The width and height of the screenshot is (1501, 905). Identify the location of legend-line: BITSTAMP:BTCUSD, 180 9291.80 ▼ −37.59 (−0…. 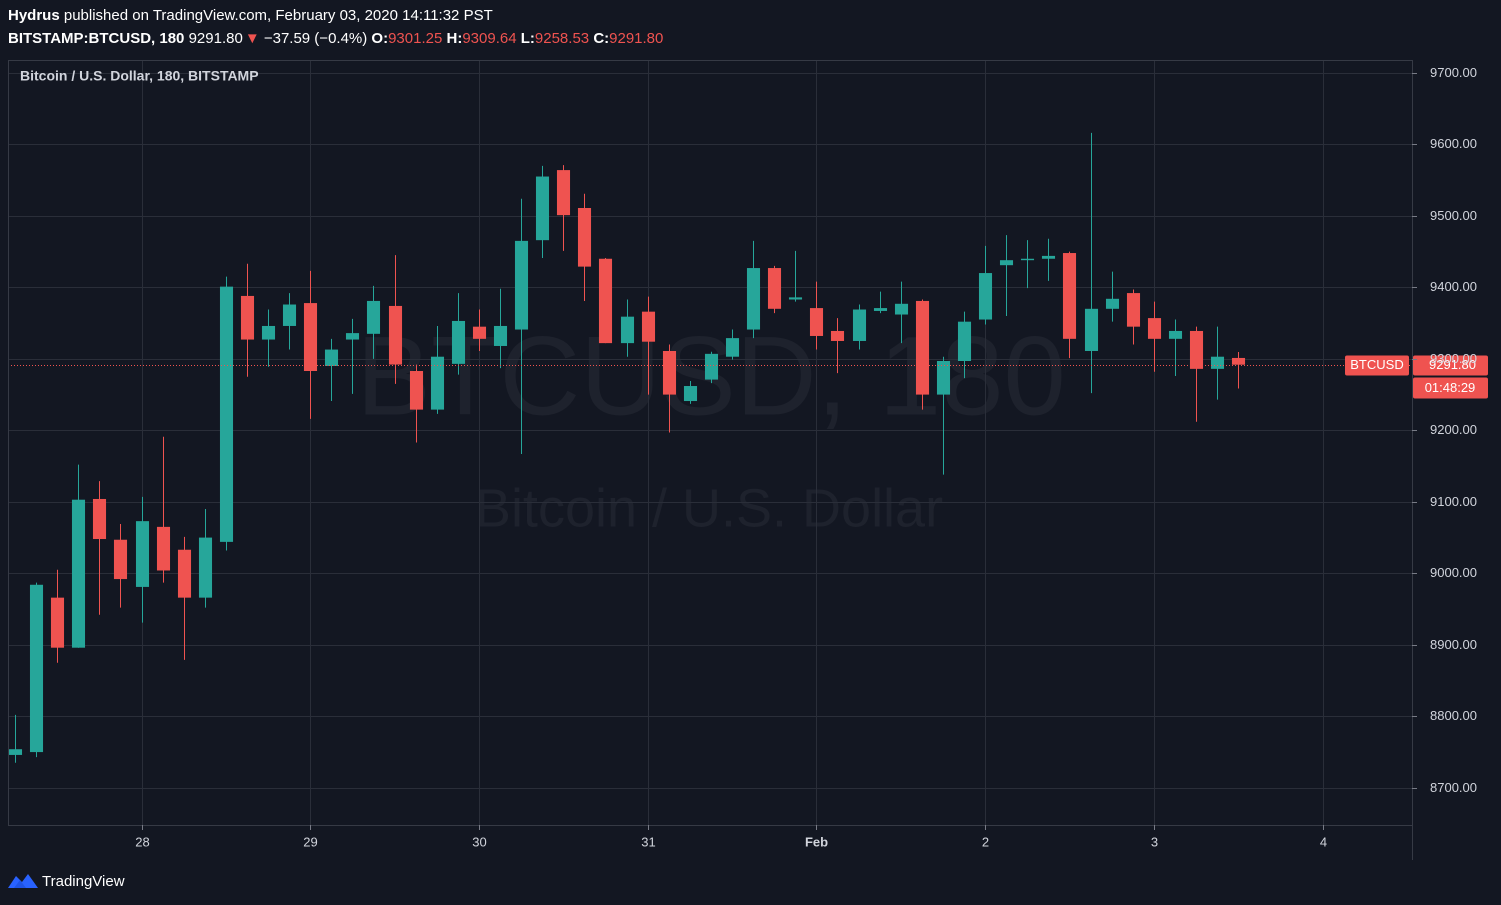
(335, 38).